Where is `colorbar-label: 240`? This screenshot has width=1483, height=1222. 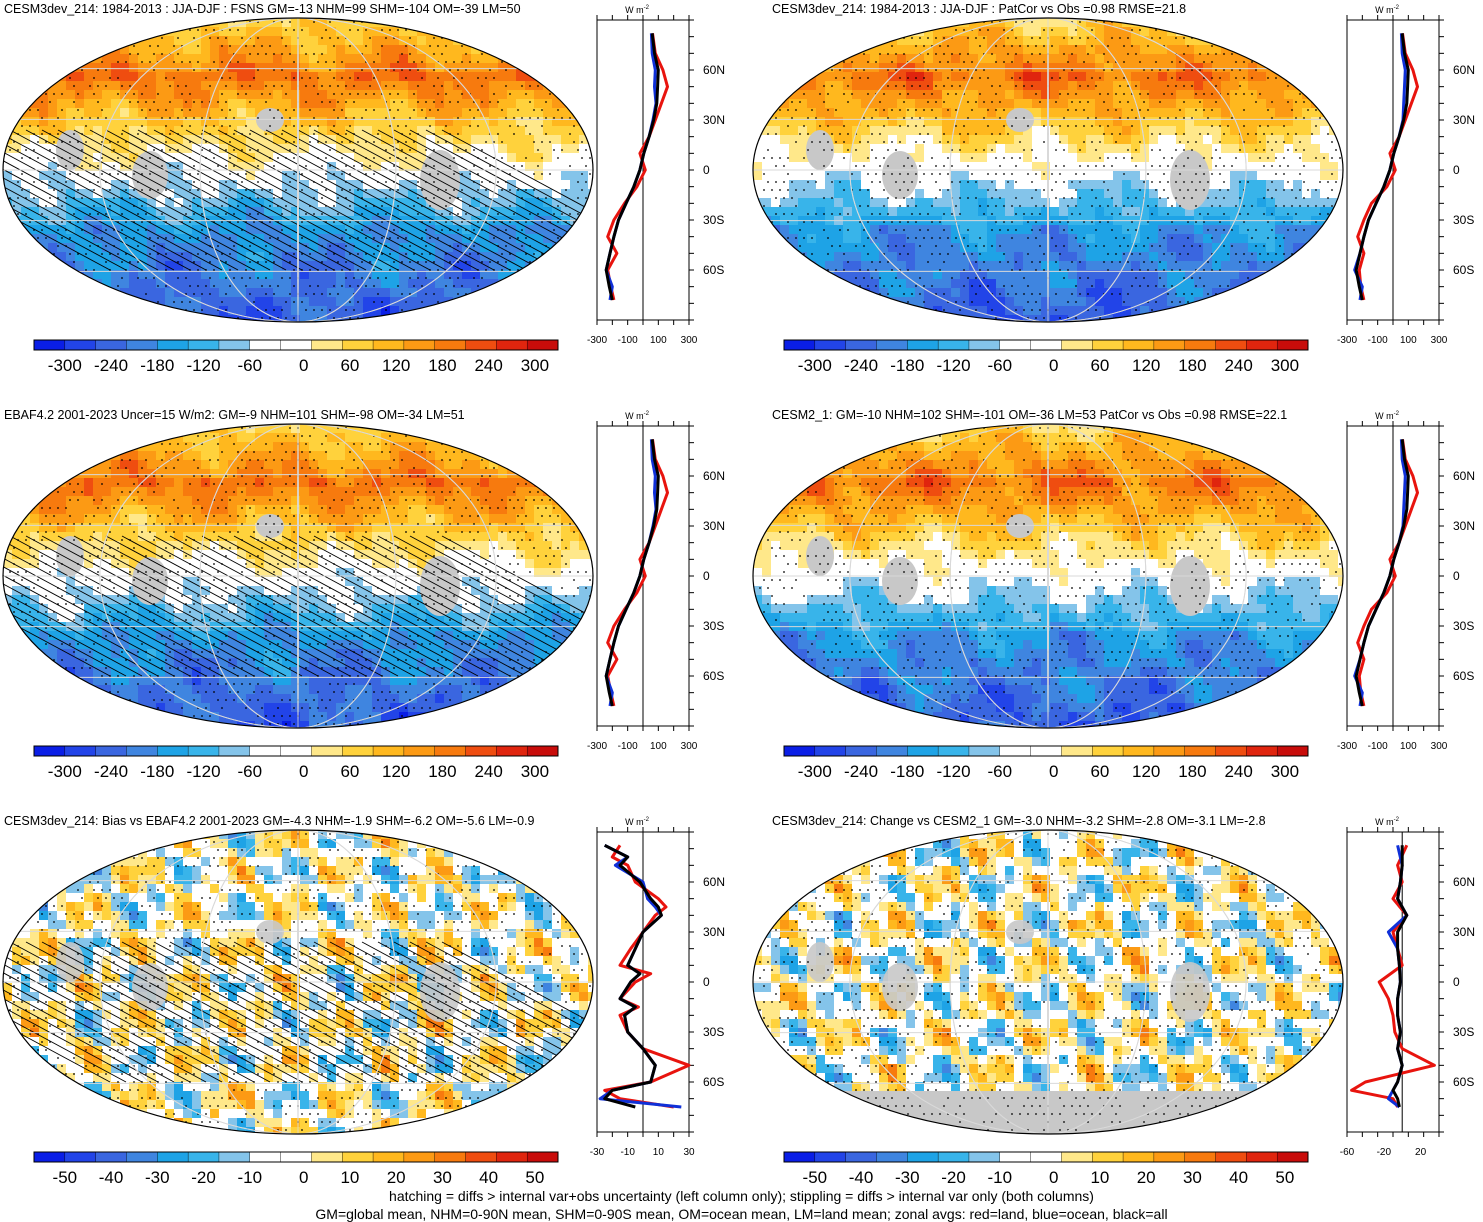
colorbar-label: 240 is located at coordinates (488, 365).